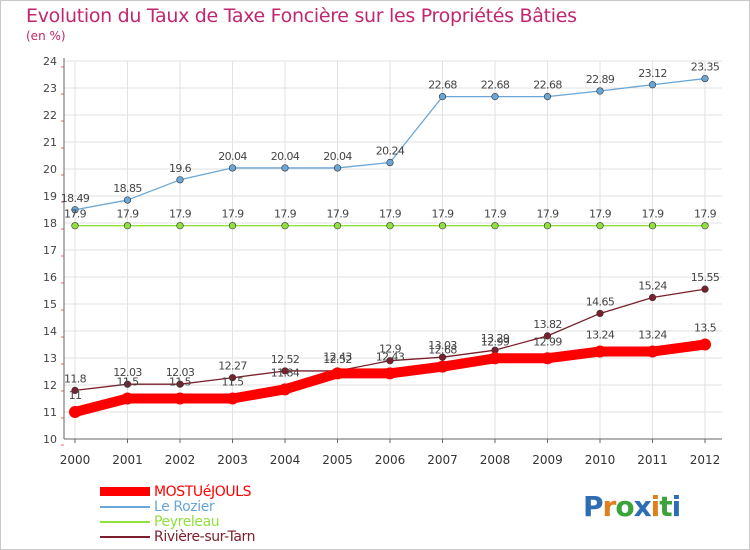  What do you see at coordinates (652, 73) in the screenshot?
I see `data-label: 23.12` at bounding box center [652, 73].